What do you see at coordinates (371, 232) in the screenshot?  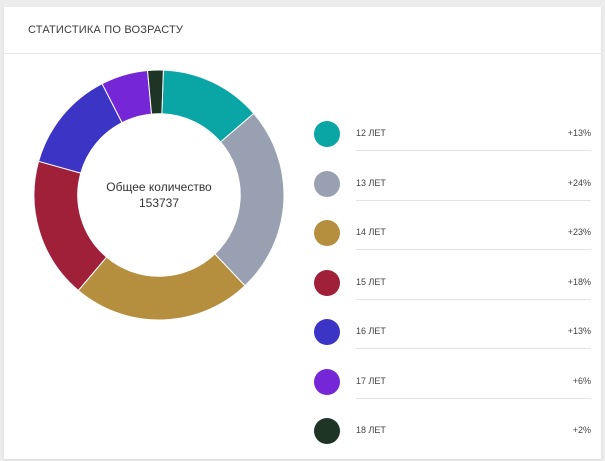 I see `legend-label: 14 ЛЕТ` at bounding box center [371, 232].